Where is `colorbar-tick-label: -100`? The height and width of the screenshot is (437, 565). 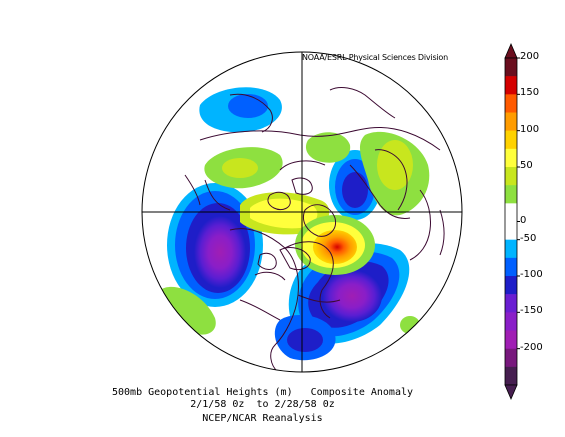 colorbar-tick-label: -100 is located at coordinates (531, 274).